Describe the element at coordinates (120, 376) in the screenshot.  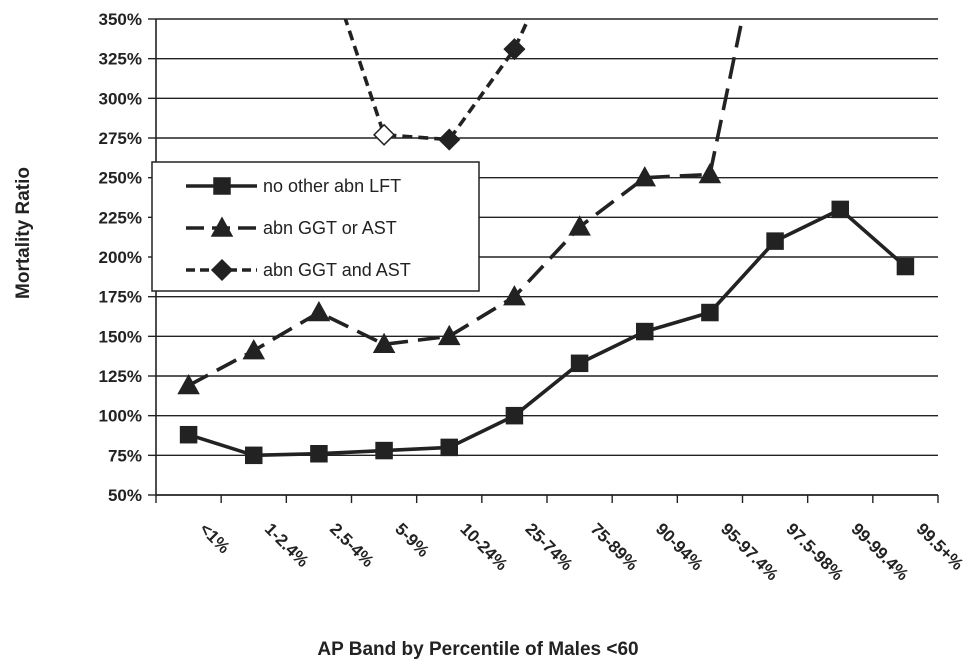
I see `y-tick-label: 125%` at that location.